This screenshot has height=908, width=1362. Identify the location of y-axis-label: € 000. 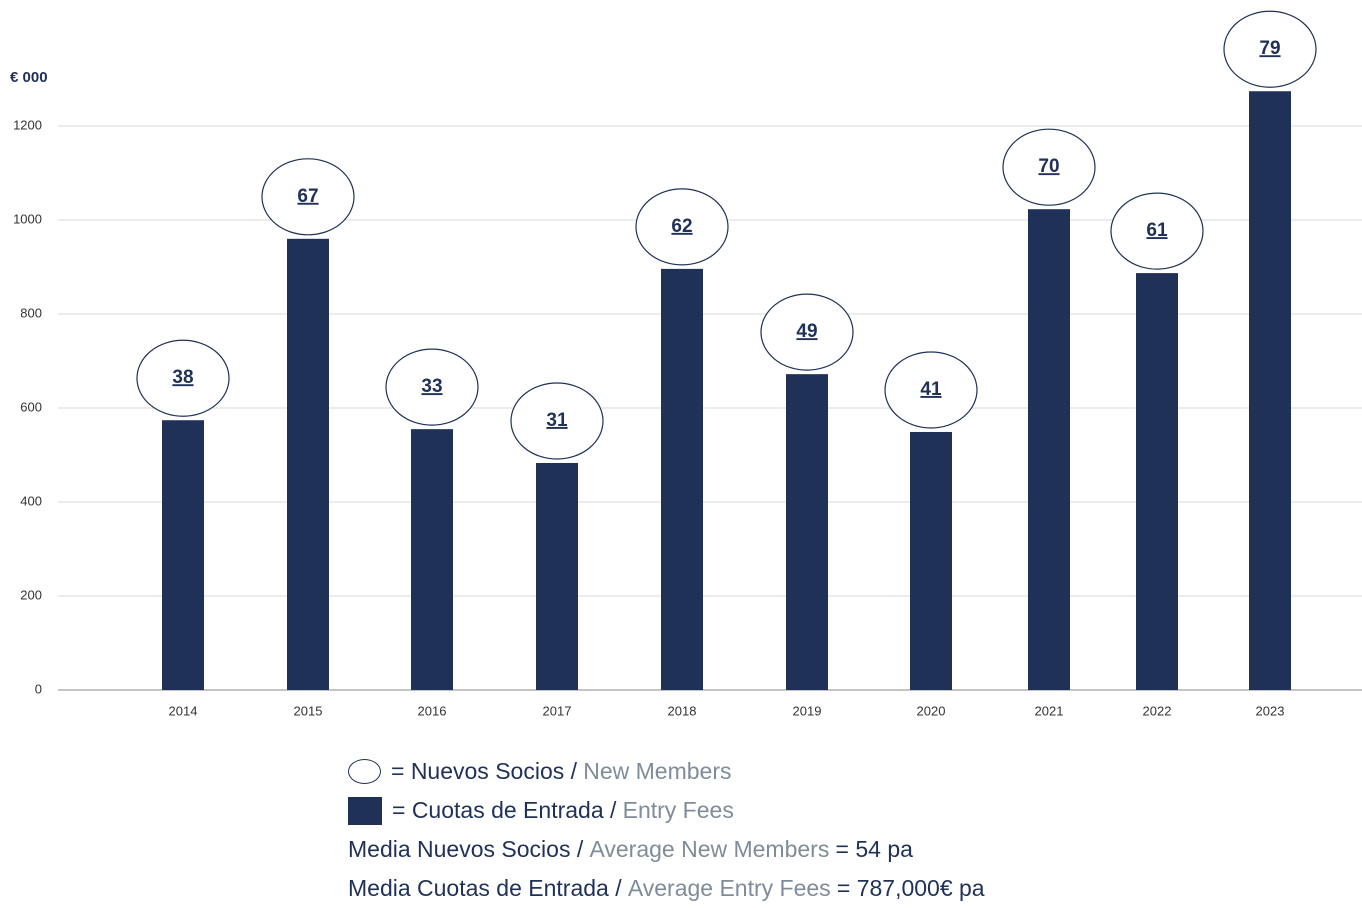
(29, 77).